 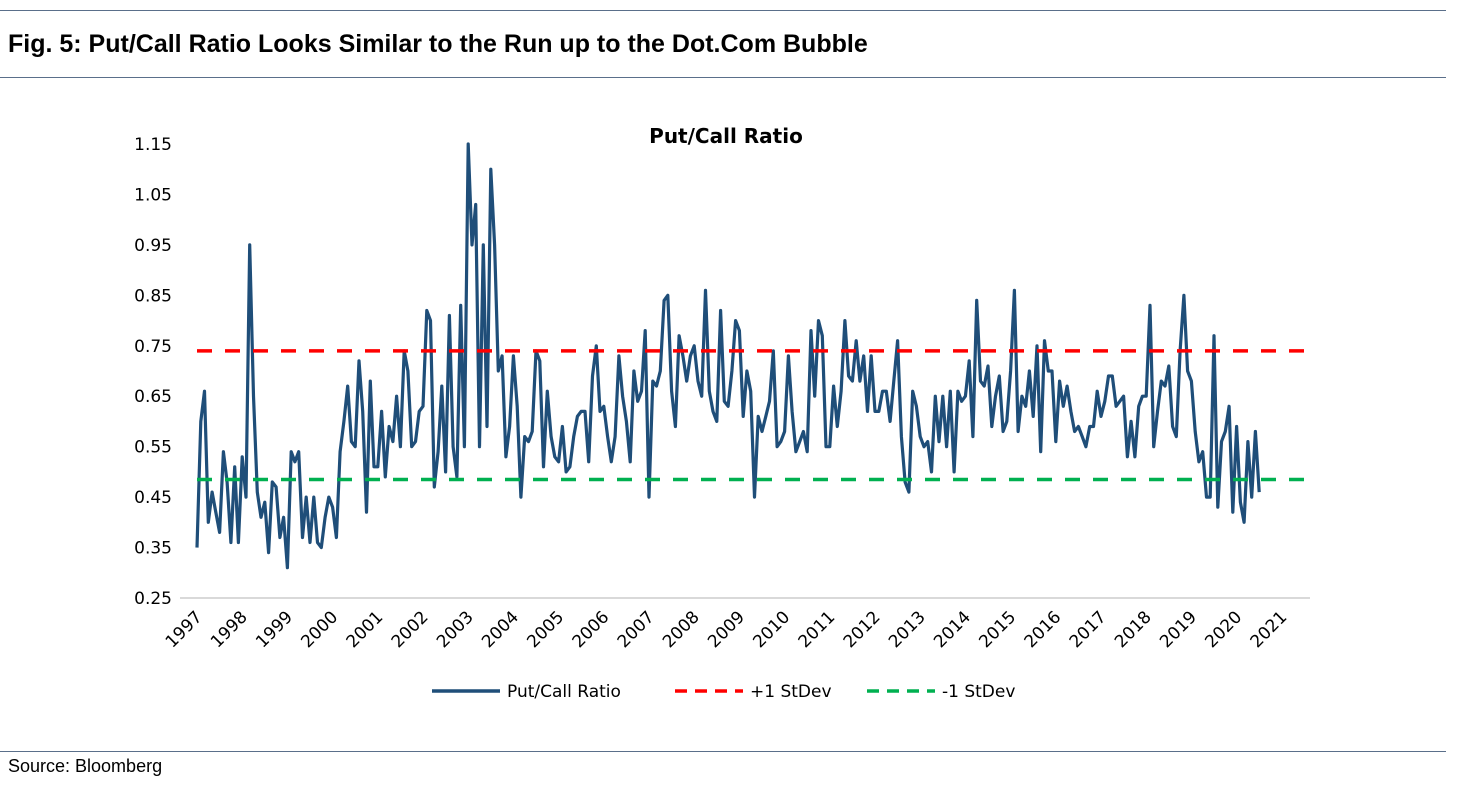 What do you see at coordinates (952, 629) in the screenshot?
I see `x-tick-label: 2014` at bounding box center [952, 629].